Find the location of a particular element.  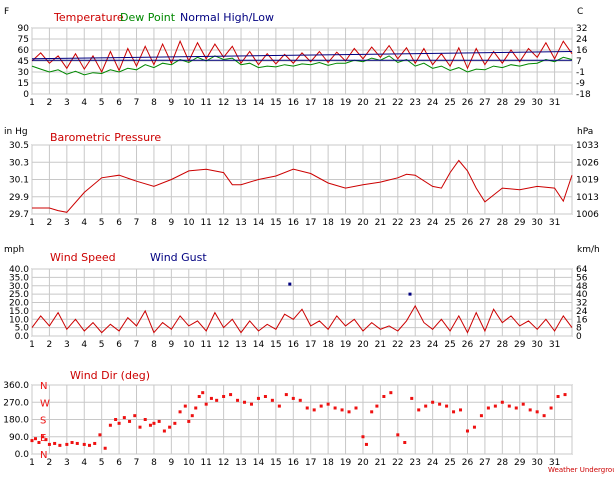

x-tick-label: 30 is located at coordinates (537, 463).